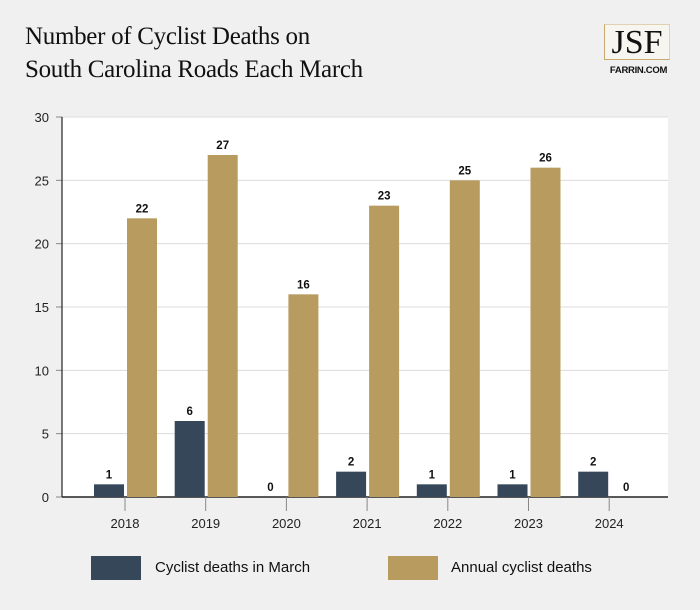 The image size is (700, 610). What do you see at coordinates (286, 523) in the screenshot?
I see `x-tick-label: 2020` at bounding box center [286, 523].